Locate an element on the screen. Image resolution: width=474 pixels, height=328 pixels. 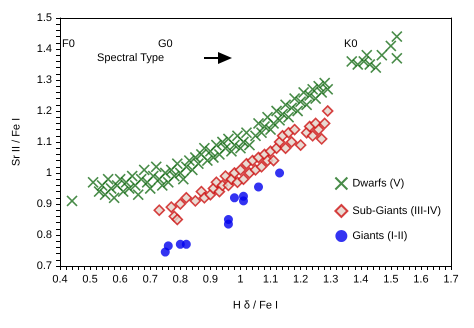
x-tick-label: 1 is located at coordinates (240, 280).